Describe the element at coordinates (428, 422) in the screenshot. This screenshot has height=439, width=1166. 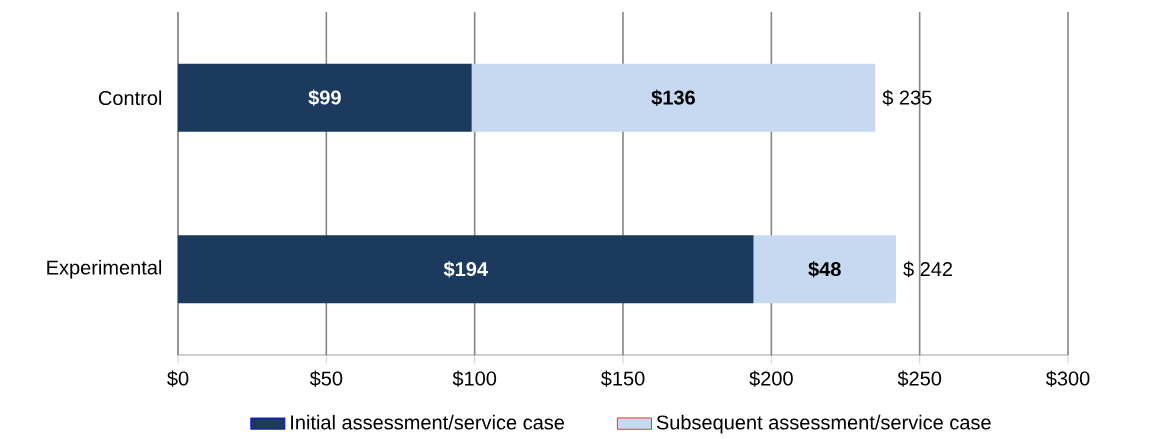
I see `legend-label: Initial assessment/service case` at that location.